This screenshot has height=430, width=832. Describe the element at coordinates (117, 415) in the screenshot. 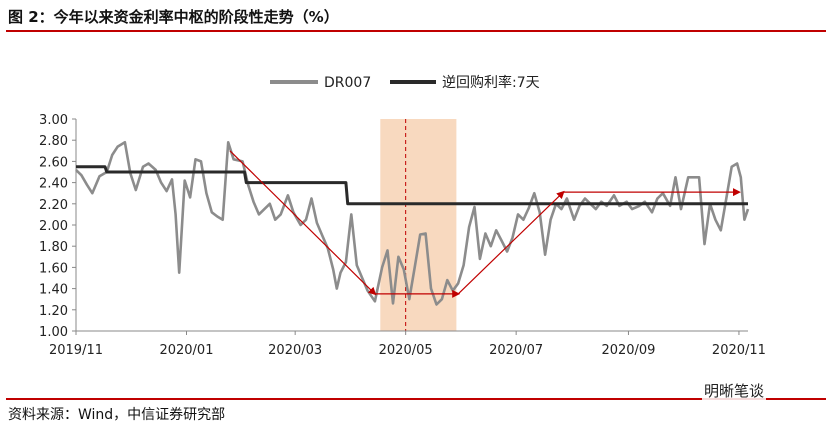

I see `source-note: 资料来源：Wind，中信证券研究部` at that location.